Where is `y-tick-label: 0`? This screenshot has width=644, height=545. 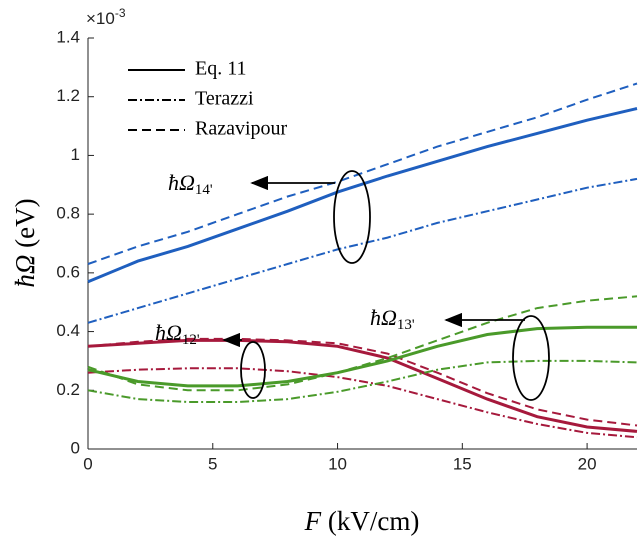
y-tick-label: 0 is located at coordinates (75, 447).